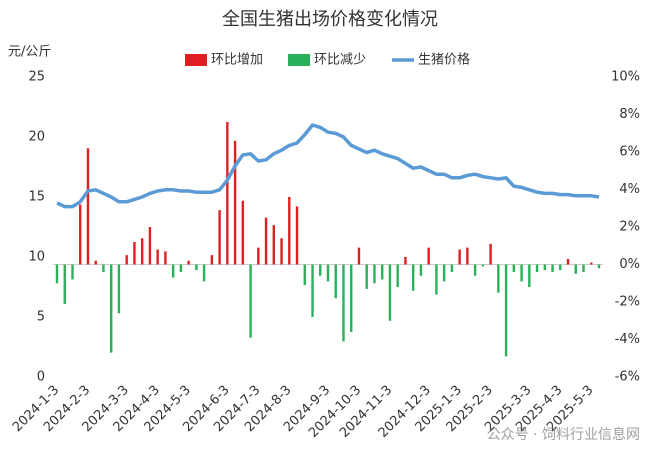 The width and height of the screenshot is (660, 460). What do you see at coordinates (444, 60) in the screenshot?
I see `legend-label: 生猪价格` at bounding box center [444, 60].